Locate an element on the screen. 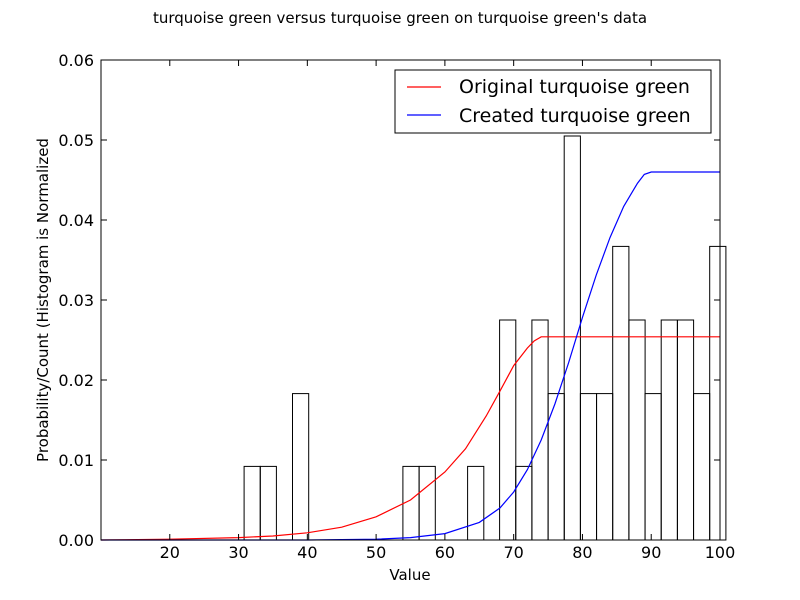 The height and width of the screenshot is (600, 800). x-tick-label: 90 is located at coordinates (651, 552).